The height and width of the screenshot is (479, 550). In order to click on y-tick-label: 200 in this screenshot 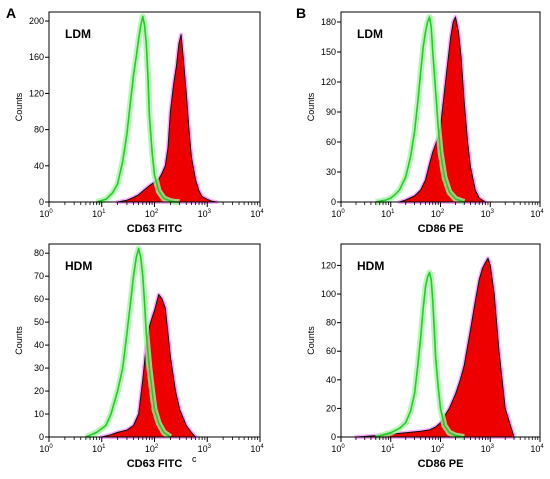, I will do `click(36, 21)`.